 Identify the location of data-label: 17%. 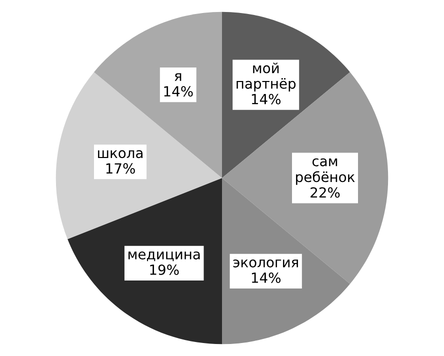
(120, 168).